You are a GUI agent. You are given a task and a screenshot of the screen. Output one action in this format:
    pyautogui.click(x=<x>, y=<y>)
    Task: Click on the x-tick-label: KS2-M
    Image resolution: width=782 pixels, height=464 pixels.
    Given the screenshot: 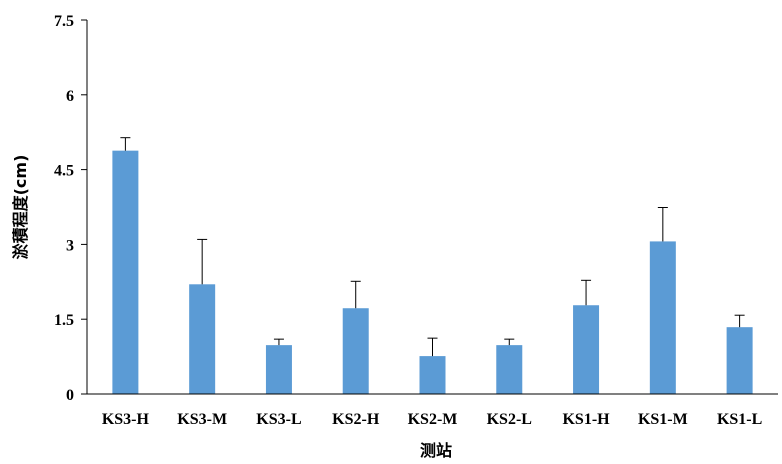 What is the action you would take?
    pyautogui.click(x=433, y=419)
    